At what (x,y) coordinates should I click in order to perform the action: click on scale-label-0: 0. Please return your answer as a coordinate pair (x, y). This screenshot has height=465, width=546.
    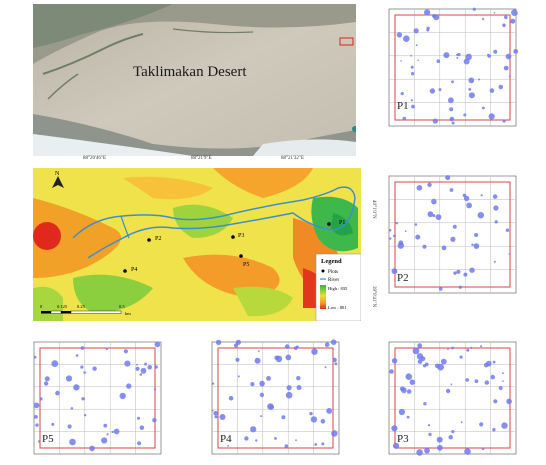
    Looking at the image, I should click on (41, 306).